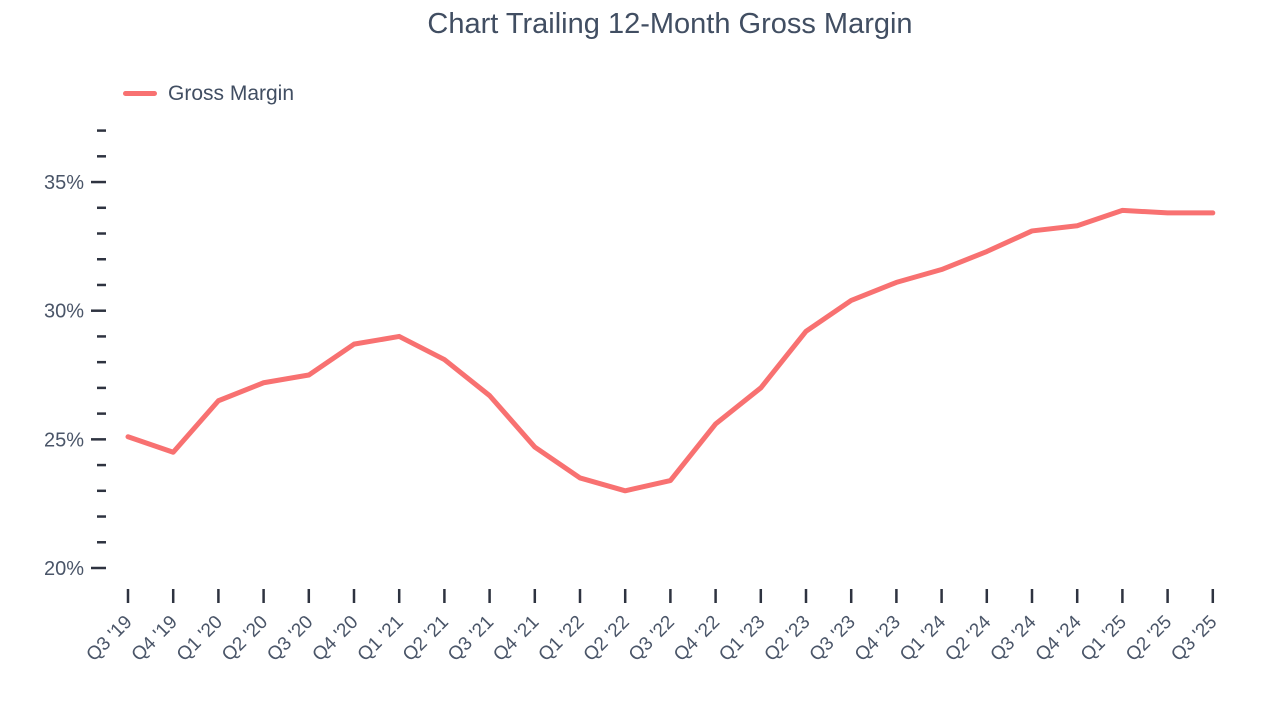  What do you see at coordinates (110, 639) in the screenshot?
I see `x-axis-tick-label: Q3 '19` at bounding box center [110, 639].